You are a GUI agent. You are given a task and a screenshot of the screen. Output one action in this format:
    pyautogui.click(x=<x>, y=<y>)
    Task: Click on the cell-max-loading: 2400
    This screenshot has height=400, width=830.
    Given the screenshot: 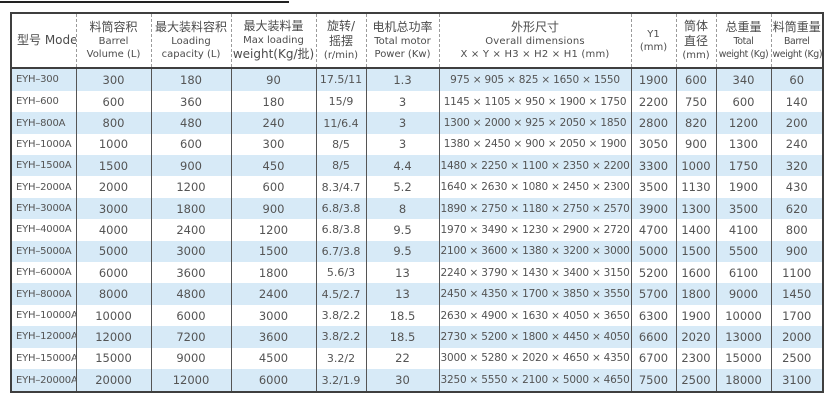 What is the action you would take?
    pyautogui.click(x=273, y=294)
    